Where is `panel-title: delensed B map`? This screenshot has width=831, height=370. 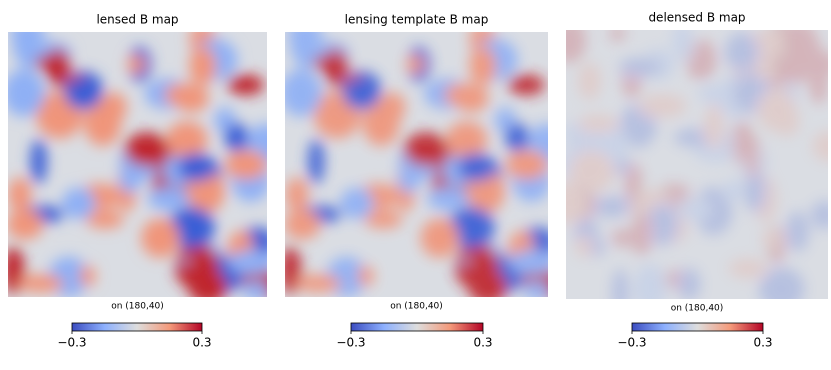 panel-title: delensed B map is located at coordinates (696, 18).